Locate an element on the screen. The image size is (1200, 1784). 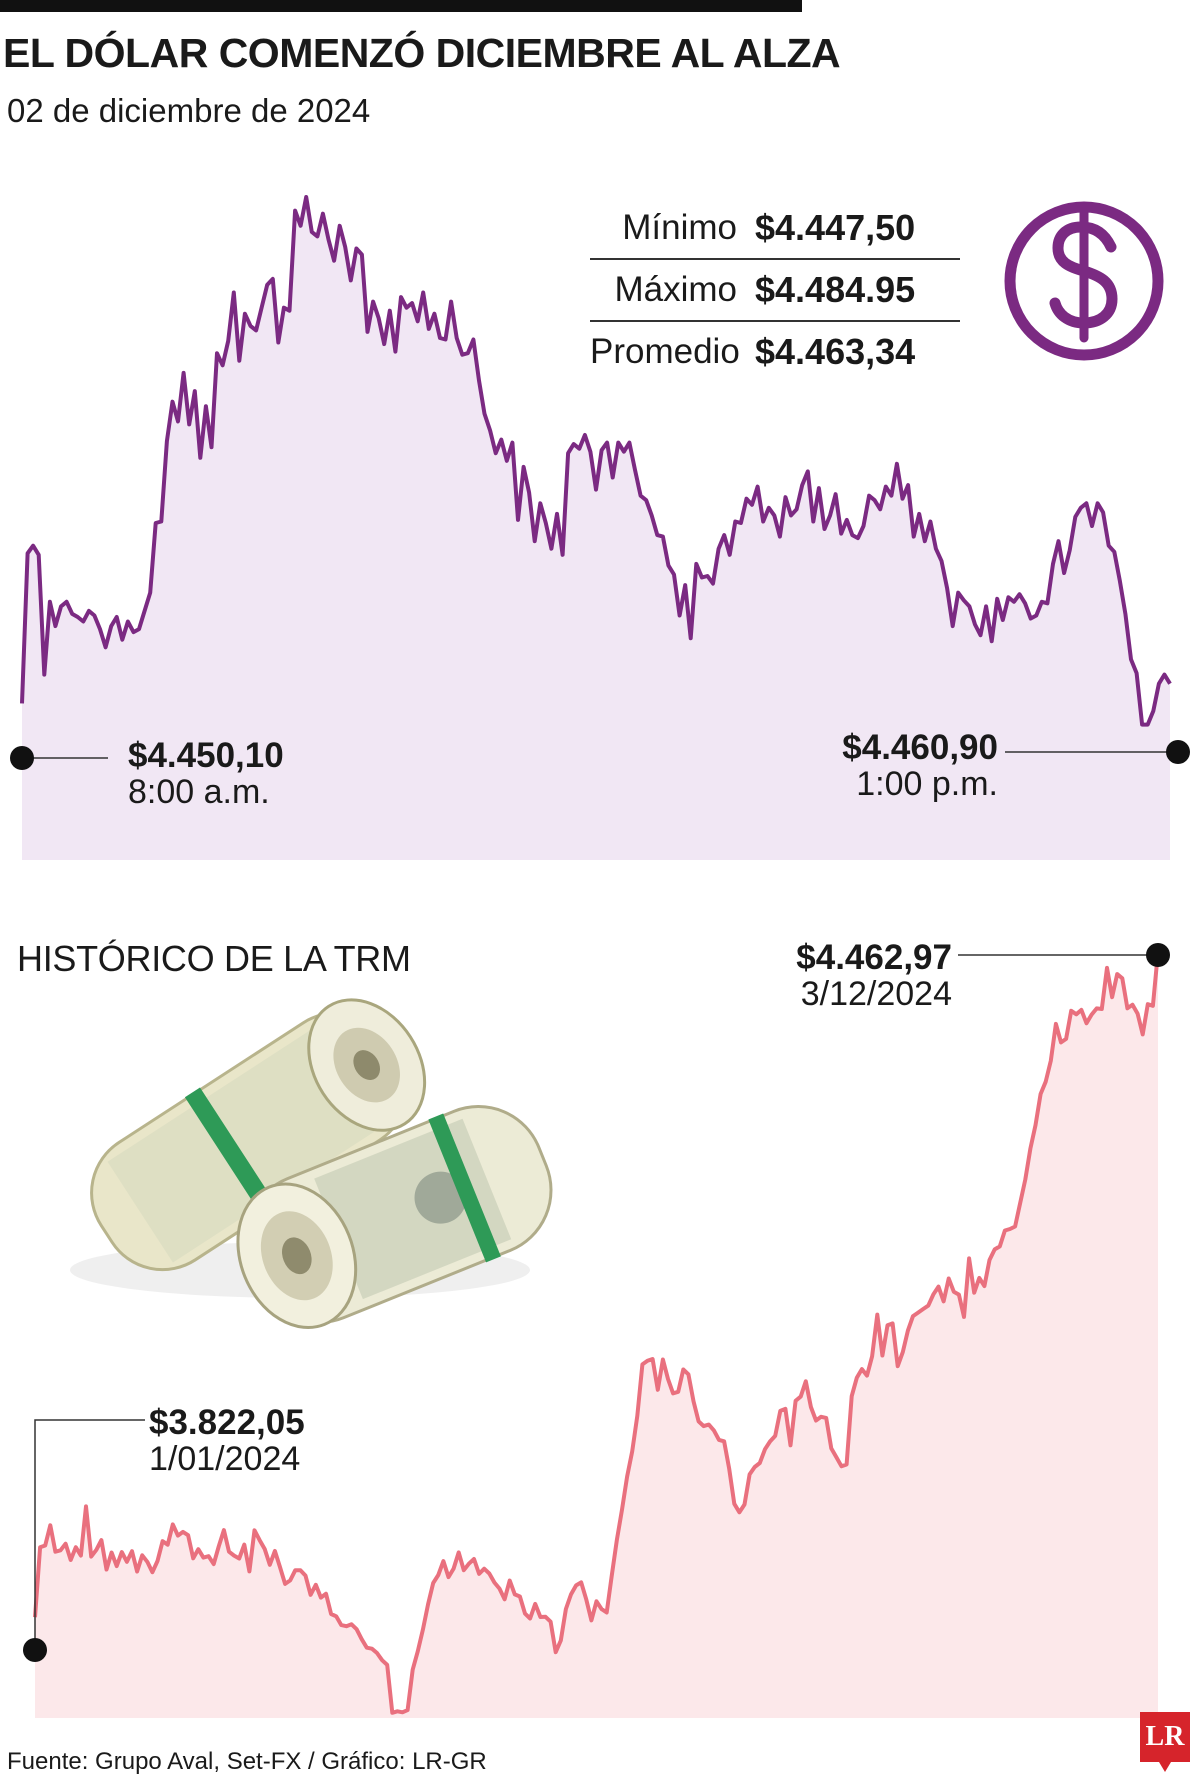
intraday-start-dot is located at coordinates (22, 758).